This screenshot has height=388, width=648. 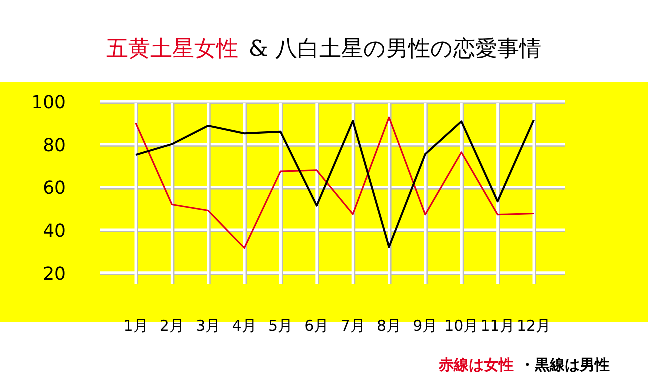 What do you see at coordinates (395, 49) in the screenshot?
I see `subtitle: & 八白土星の男性の恋愛事情` at bounding box center [395, 49].